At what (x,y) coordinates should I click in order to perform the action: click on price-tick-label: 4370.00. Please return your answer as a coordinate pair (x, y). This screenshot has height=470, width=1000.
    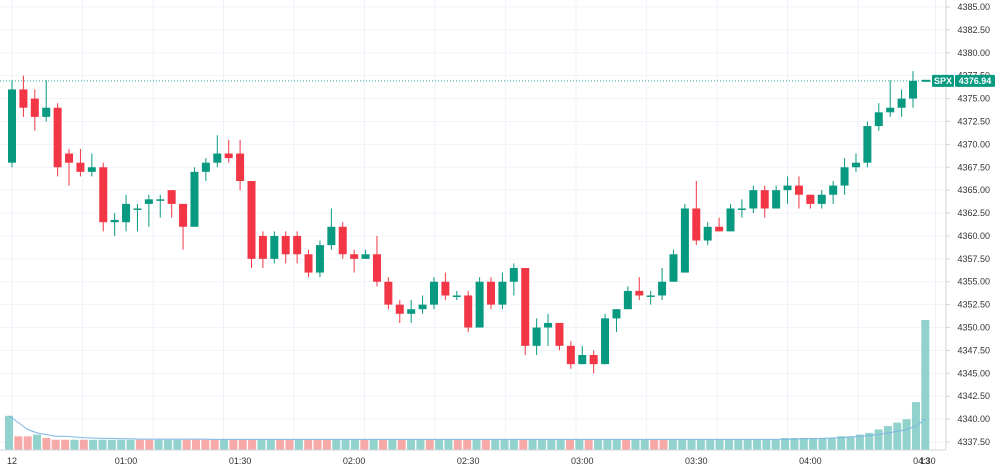
    Looking at the image, I should click on (973, 144).